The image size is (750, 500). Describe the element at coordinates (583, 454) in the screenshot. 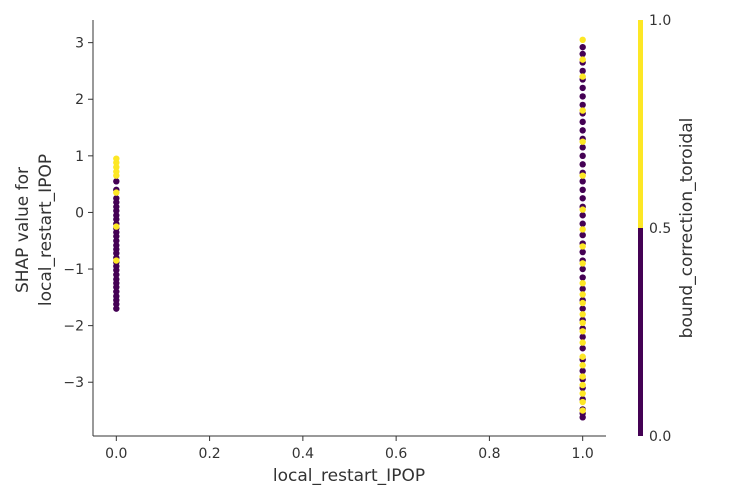

I see `x-tick-label-5: 1.0` at that location.